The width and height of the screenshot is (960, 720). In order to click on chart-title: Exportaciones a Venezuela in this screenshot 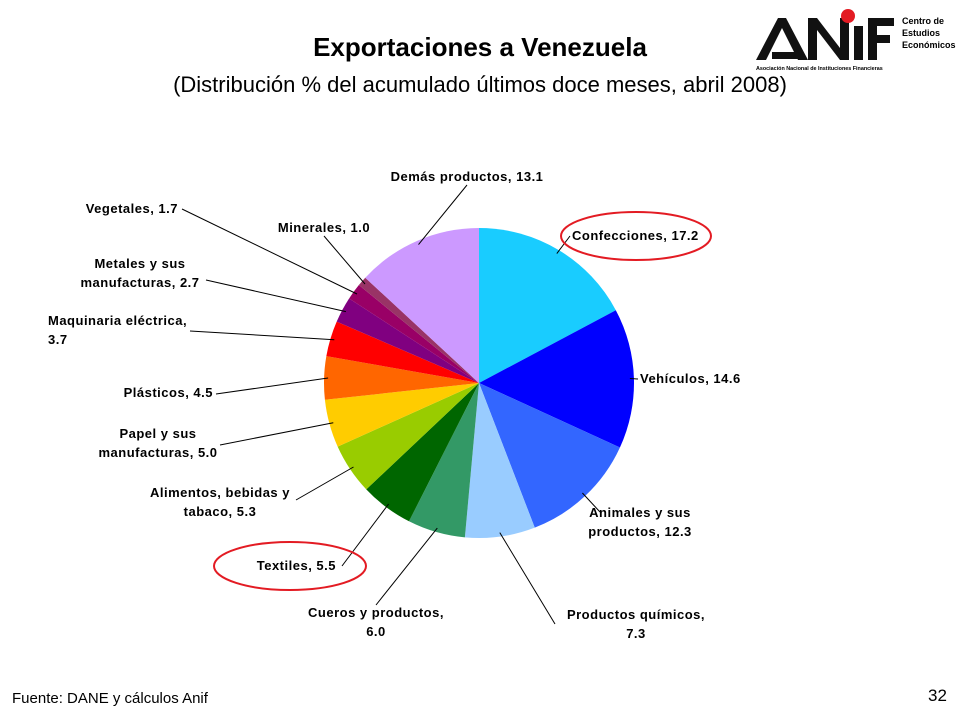, I will do `click(480, 47)`.